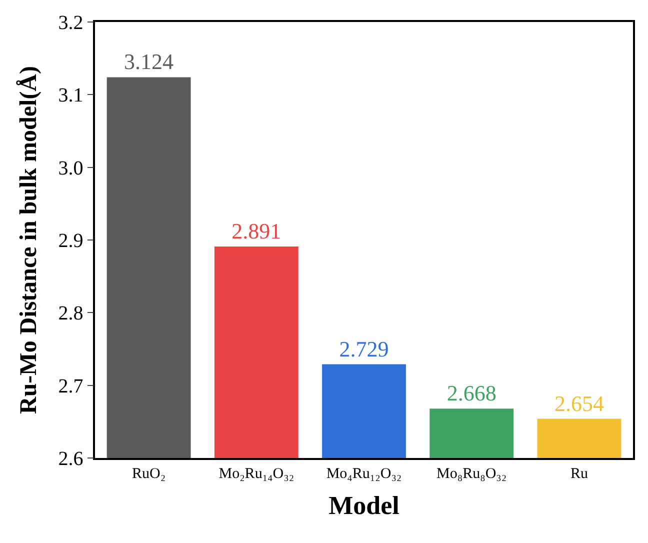  Describe the element at coordinates (71, 23) in the screenshot. I see `y-tick-label: 3.2` at that location.